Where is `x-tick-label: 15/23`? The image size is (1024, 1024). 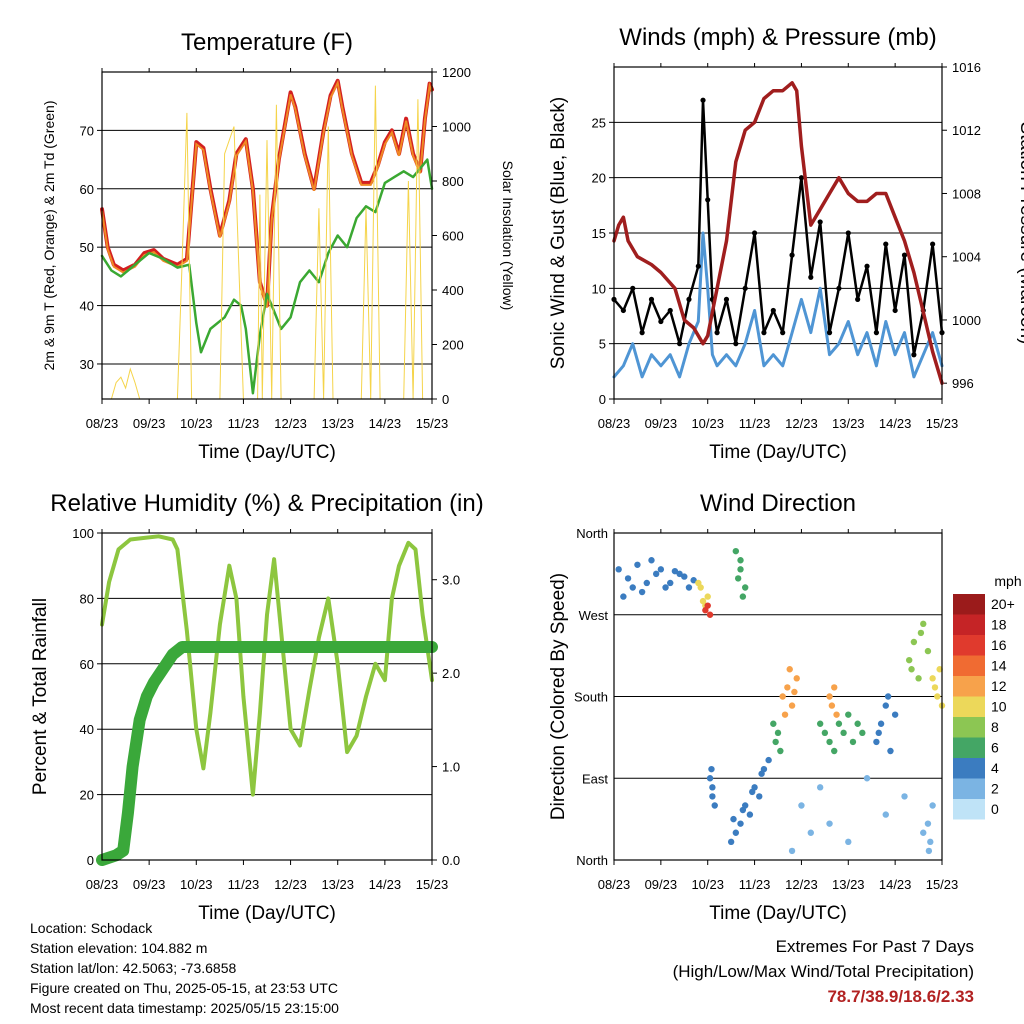 x-tick-label: 15/23 is located at coordinates (942, 884).